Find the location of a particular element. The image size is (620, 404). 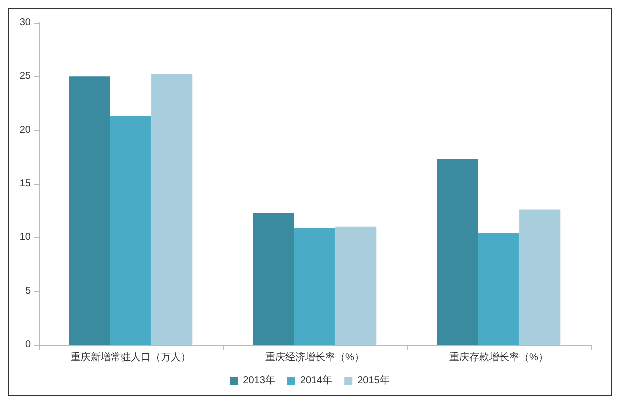

y-tick-label: 25 is located at coordinates (26, 76).